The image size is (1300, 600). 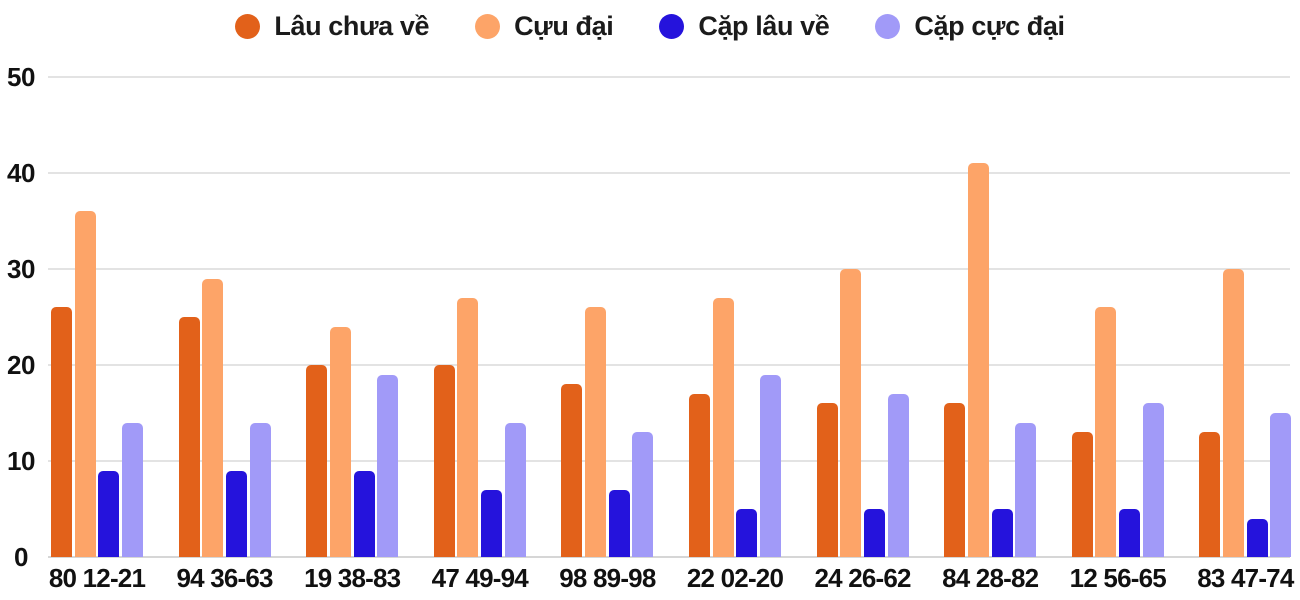 I want to click on bar-series1-group2, so click(x=189, y=437).